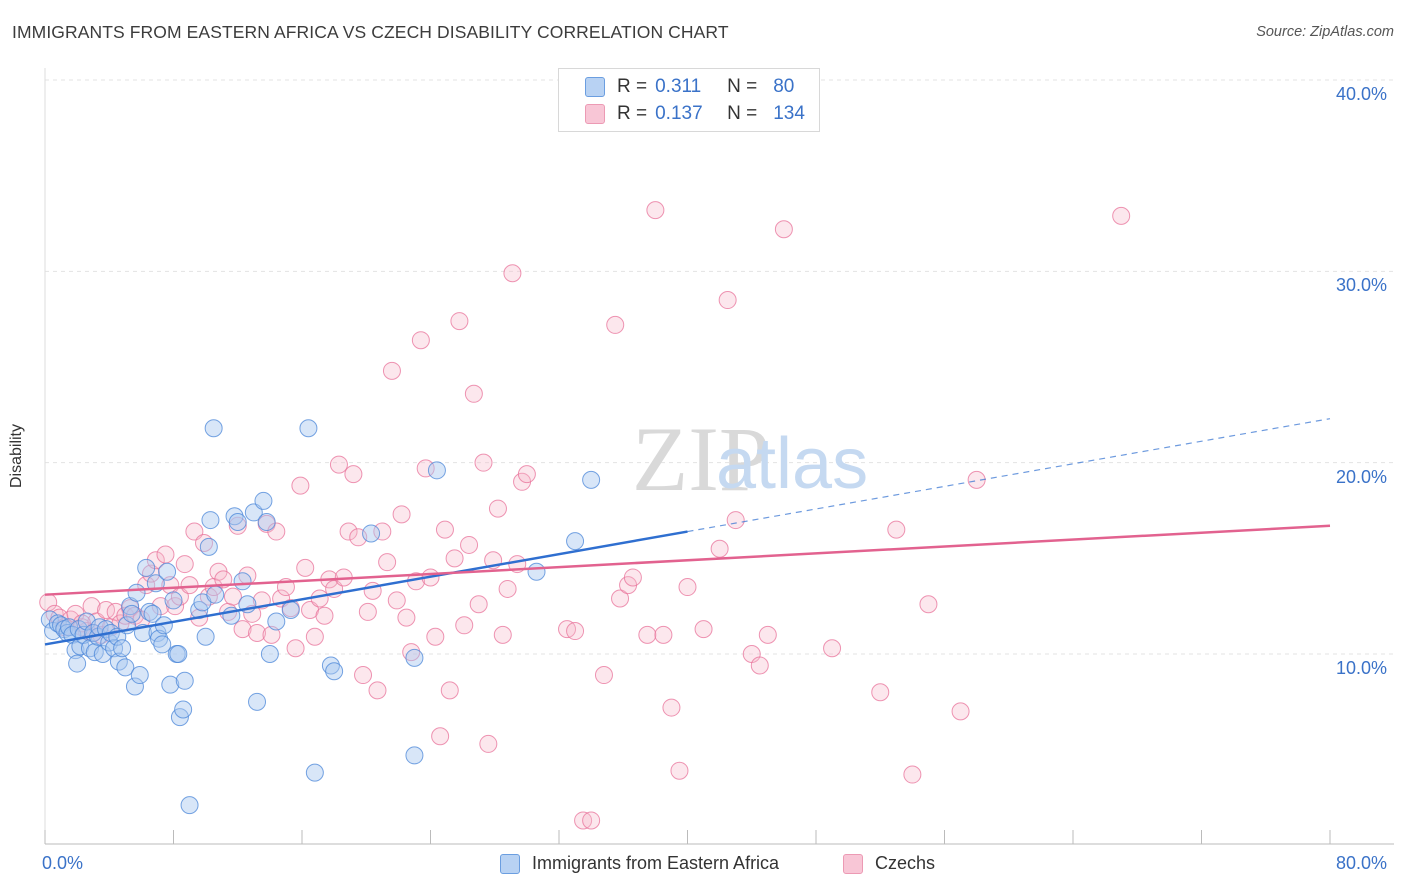 This screenshot has height=892, width=1406. Describe the element at coordinates (784, 86) in the screenshot. I see `n-value: 80` at that location.